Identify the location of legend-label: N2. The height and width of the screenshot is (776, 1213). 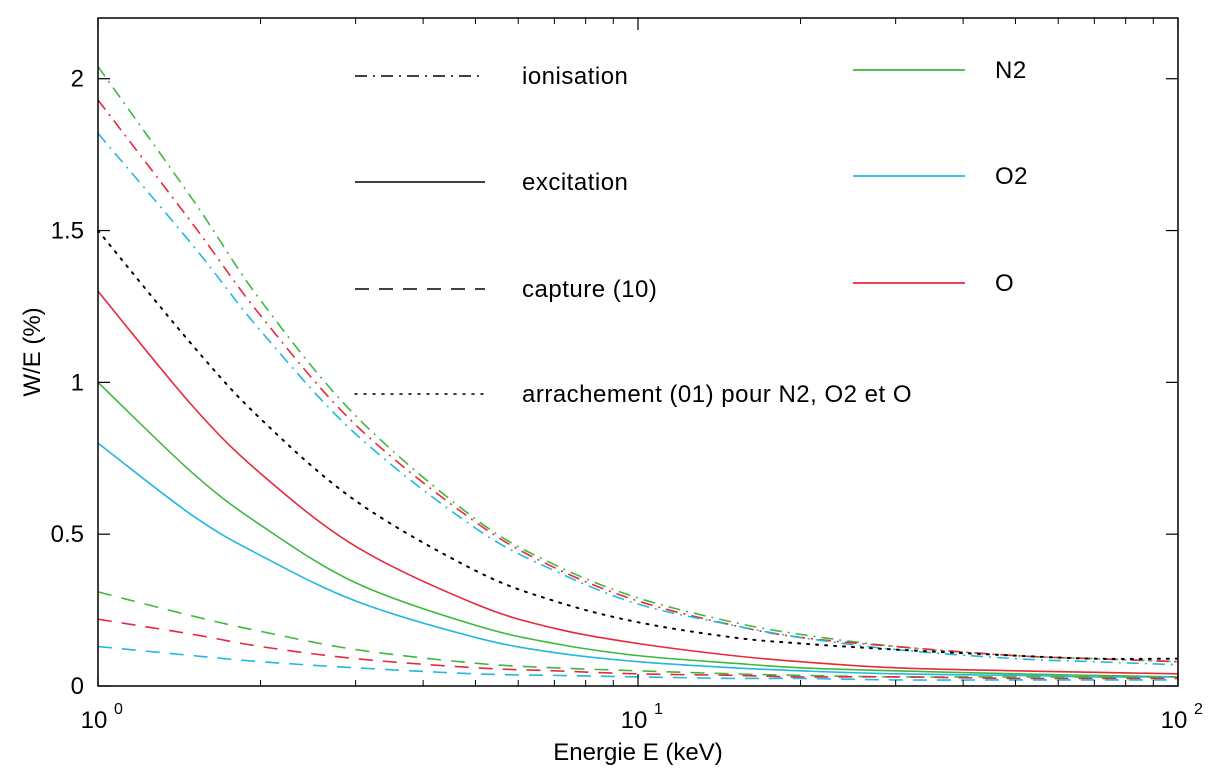
(1011, 70).